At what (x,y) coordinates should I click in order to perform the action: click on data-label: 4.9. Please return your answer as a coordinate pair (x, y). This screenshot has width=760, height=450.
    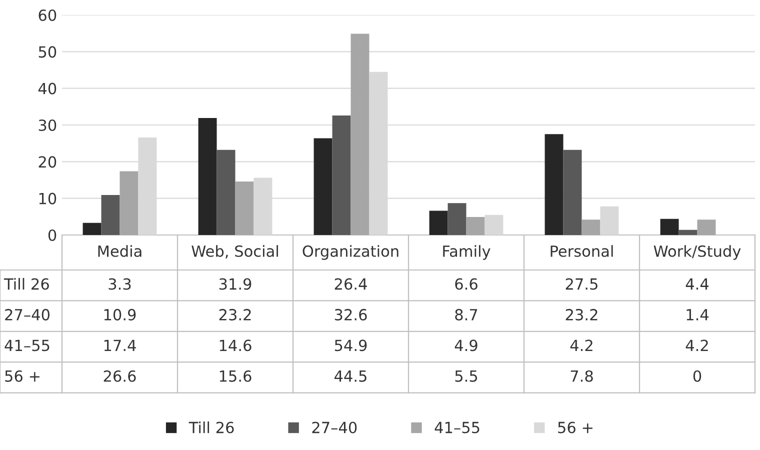
    Looking at the image, I should click on (466, 346).